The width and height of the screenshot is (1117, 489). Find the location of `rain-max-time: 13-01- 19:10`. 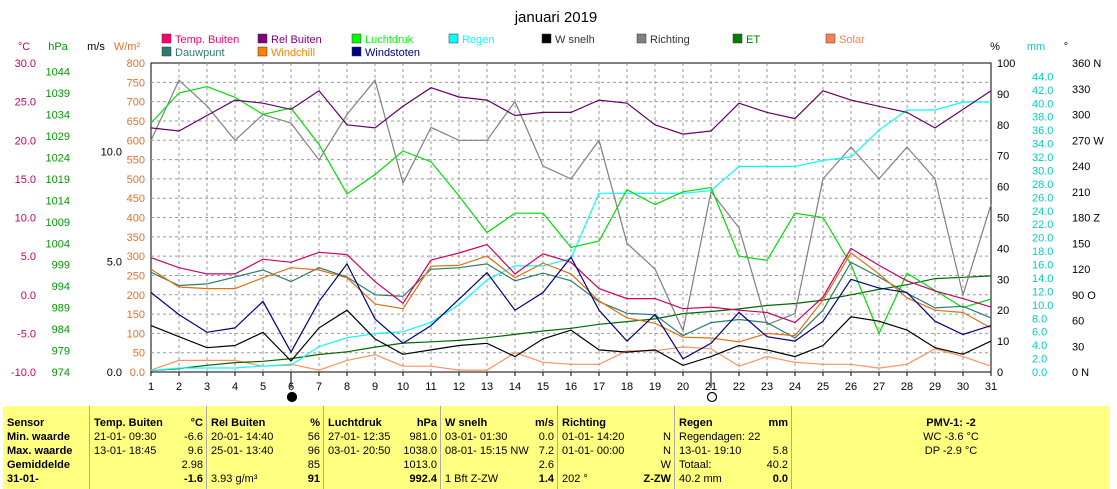

rain-max-time: 13-01- 19:10 is located at coordinates (710, 451).